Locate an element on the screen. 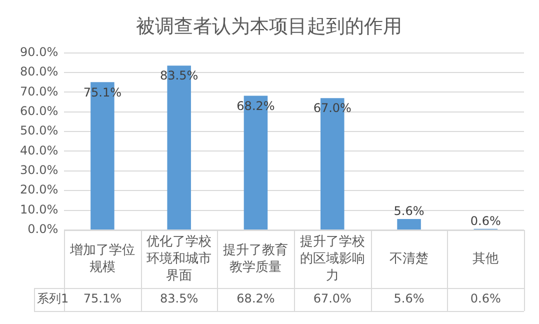  y-tick-label: 40.0% is located at coordinates (39, 150).